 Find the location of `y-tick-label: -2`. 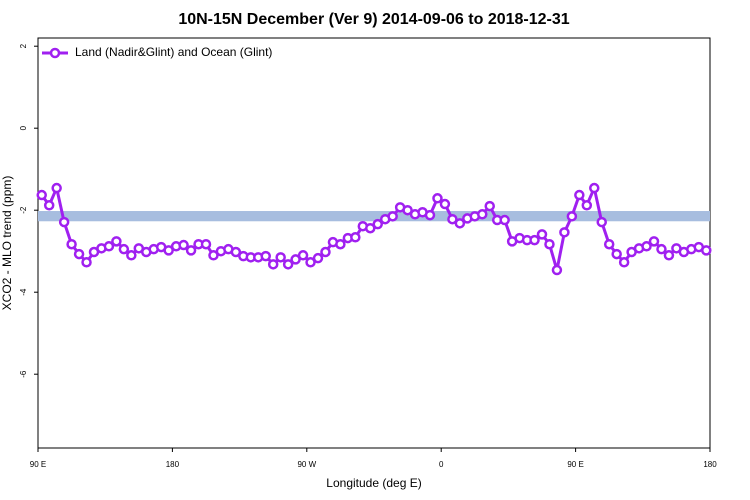

y-tick-label: -2 is located at coordinates (23, 210).